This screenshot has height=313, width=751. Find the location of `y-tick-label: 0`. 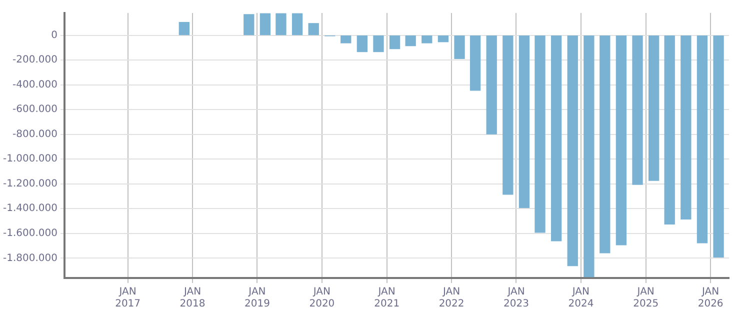

y-tick-label: 0 is located at coordinates (54, 35).